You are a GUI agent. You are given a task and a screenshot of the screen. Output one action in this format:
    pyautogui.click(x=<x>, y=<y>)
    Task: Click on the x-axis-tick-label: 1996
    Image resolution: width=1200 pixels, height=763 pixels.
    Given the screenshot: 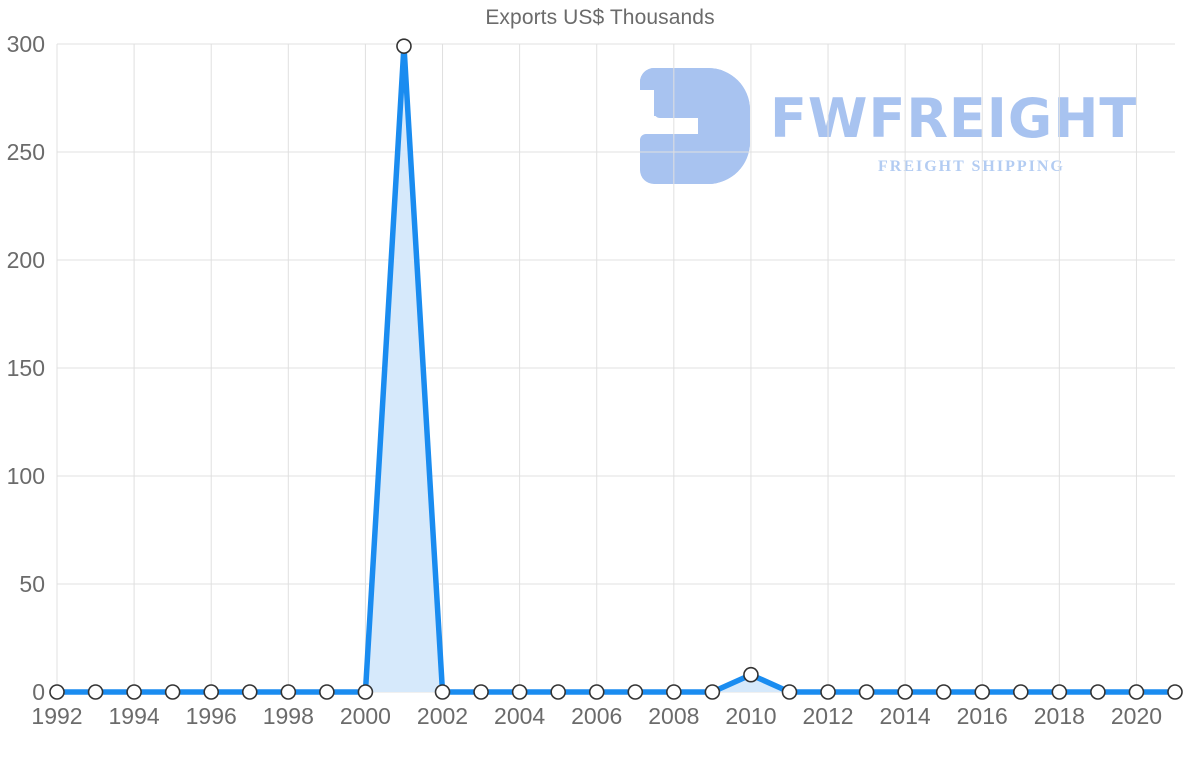 What is the action you would take?
    pyautogui.click(x=211, y=716)
    